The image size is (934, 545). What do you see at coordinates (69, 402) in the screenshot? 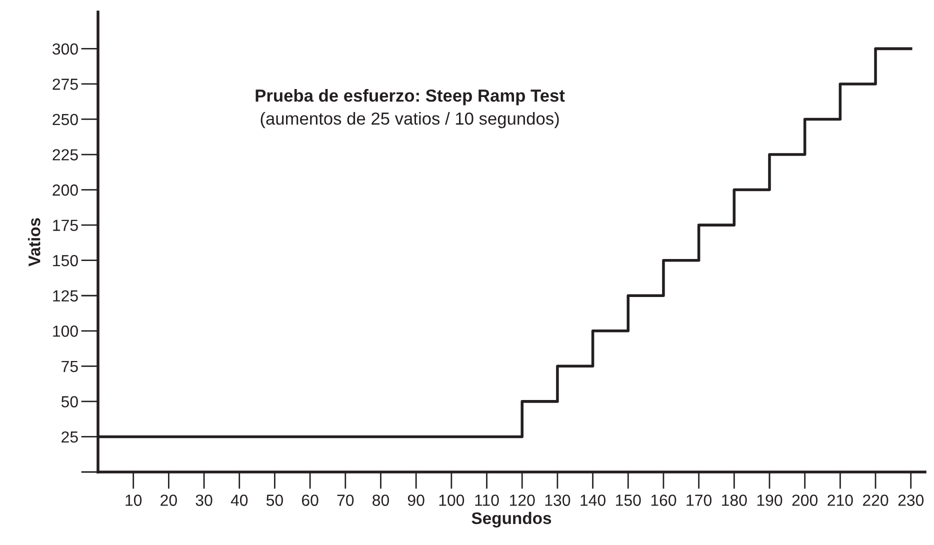
I see `y-tick-label: 50` at bounding box center [69, 402].